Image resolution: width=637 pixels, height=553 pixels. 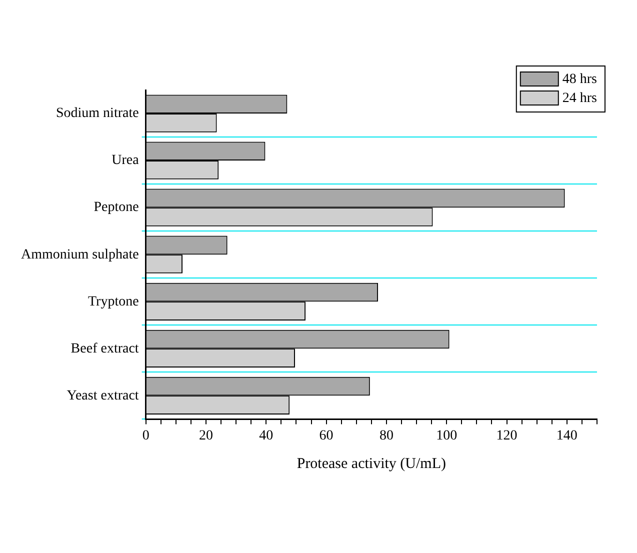 I want to click on x-tick-label: 60, so click(x=326, y=436).